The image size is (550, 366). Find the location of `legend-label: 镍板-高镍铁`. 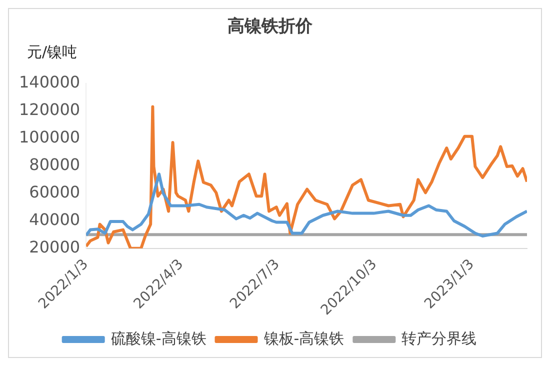

legend-label: 镍板-高镍铁 is located at coordinates (303, 338).